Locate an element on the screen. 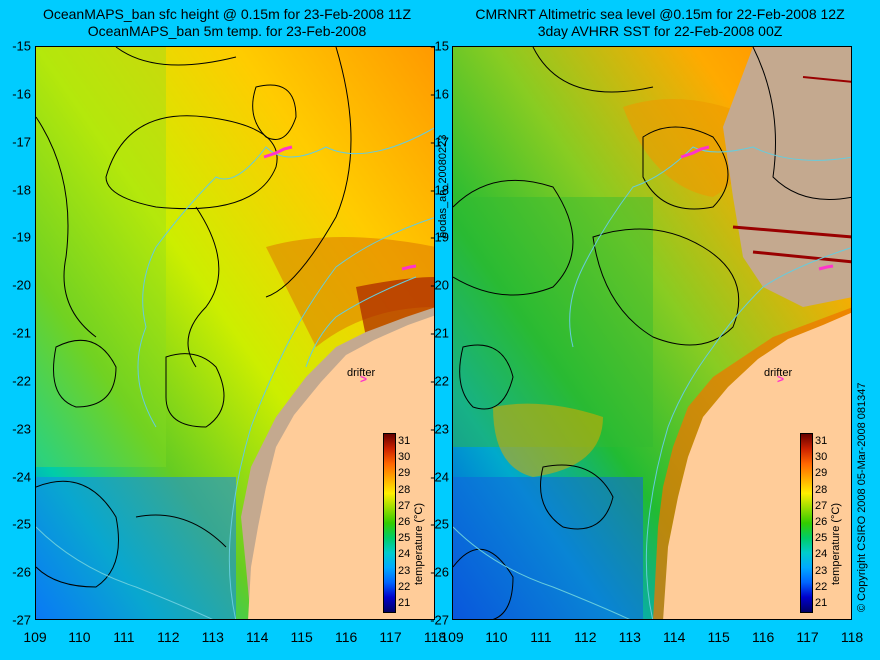 Image resolution: width=880 pixels, height=660 pixels. no-data-cloud is located at coordinates (787, 177).